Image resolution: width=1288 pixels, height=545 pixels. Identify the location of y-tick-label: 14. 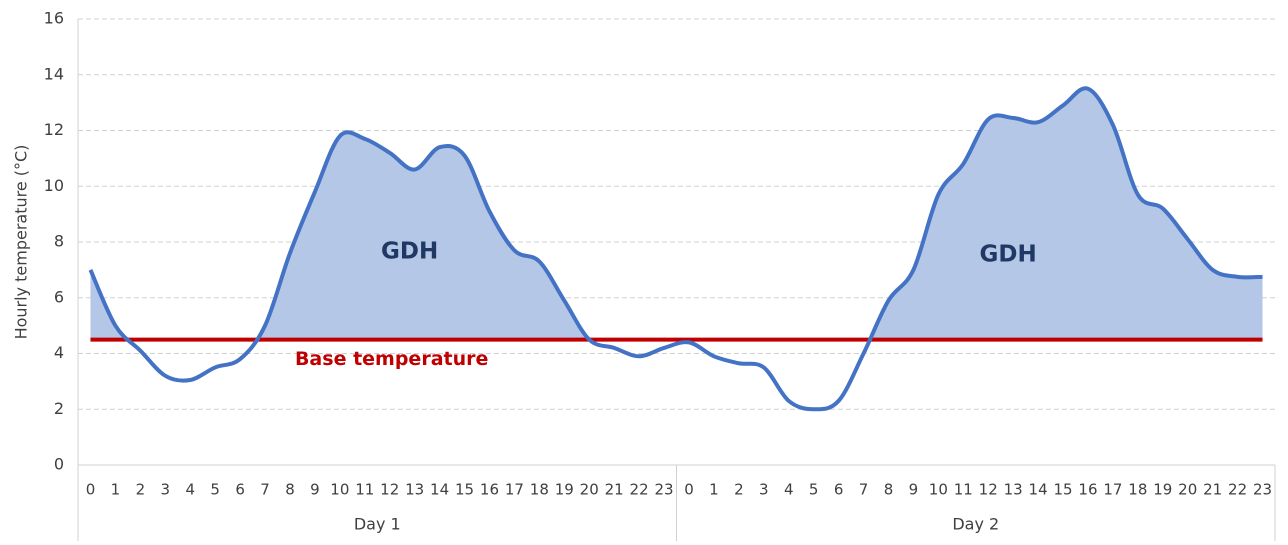
(54, 73).